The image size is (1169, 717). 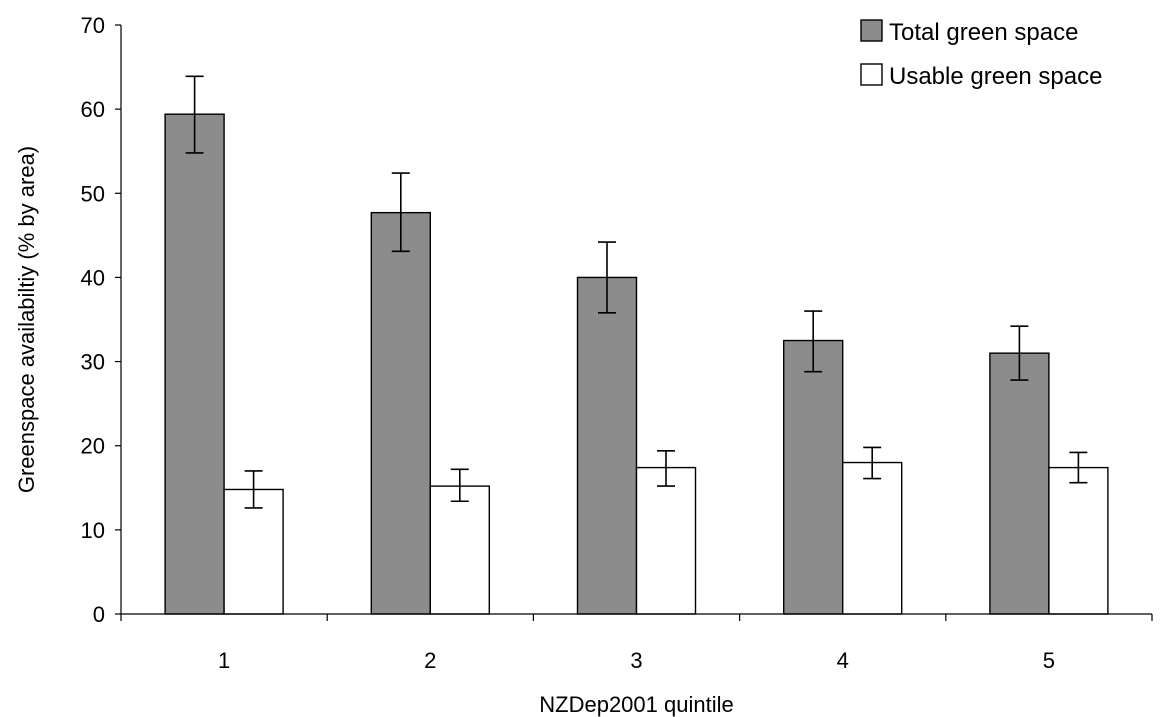 I want to click on legend-label-total: Total green space, so click(x=983, y=32).